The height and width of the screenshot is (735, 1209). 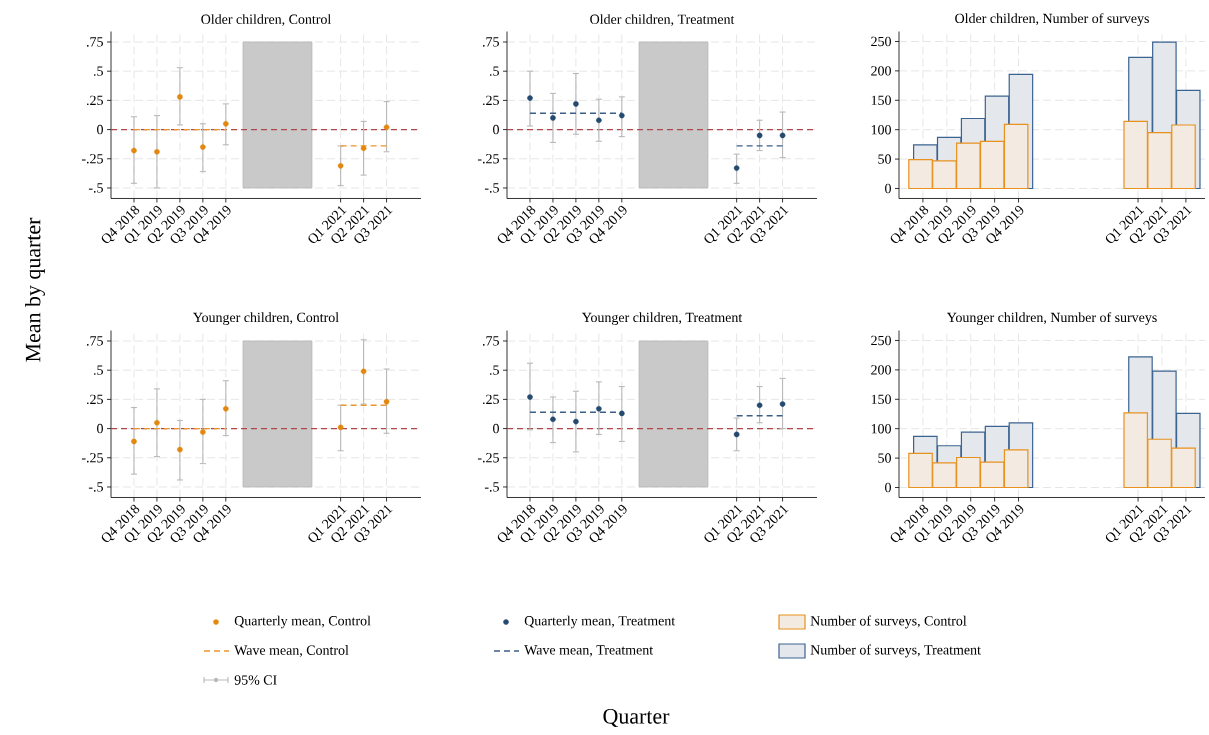 What do you see at coordinates (888, 622) in the screenshot?
I see `legend-label: Number of surveys, Control` at bounding box center [888, 622].